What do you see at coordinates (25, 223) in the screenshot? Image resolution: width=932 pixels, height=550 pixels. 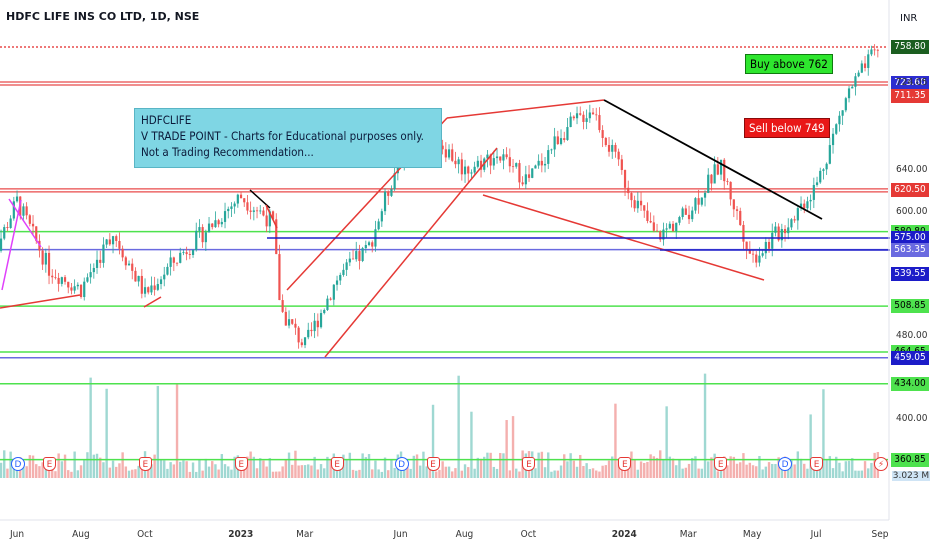 I see `trendline-fall-jun22` at bounding box center [25, 223].